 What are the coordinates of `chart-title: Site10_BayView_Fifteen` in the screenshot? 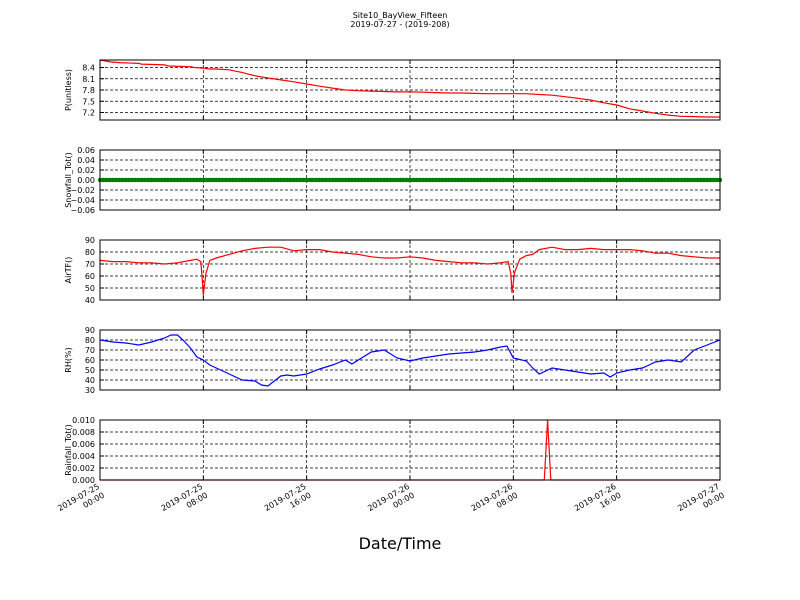 It's located at (400, 15).